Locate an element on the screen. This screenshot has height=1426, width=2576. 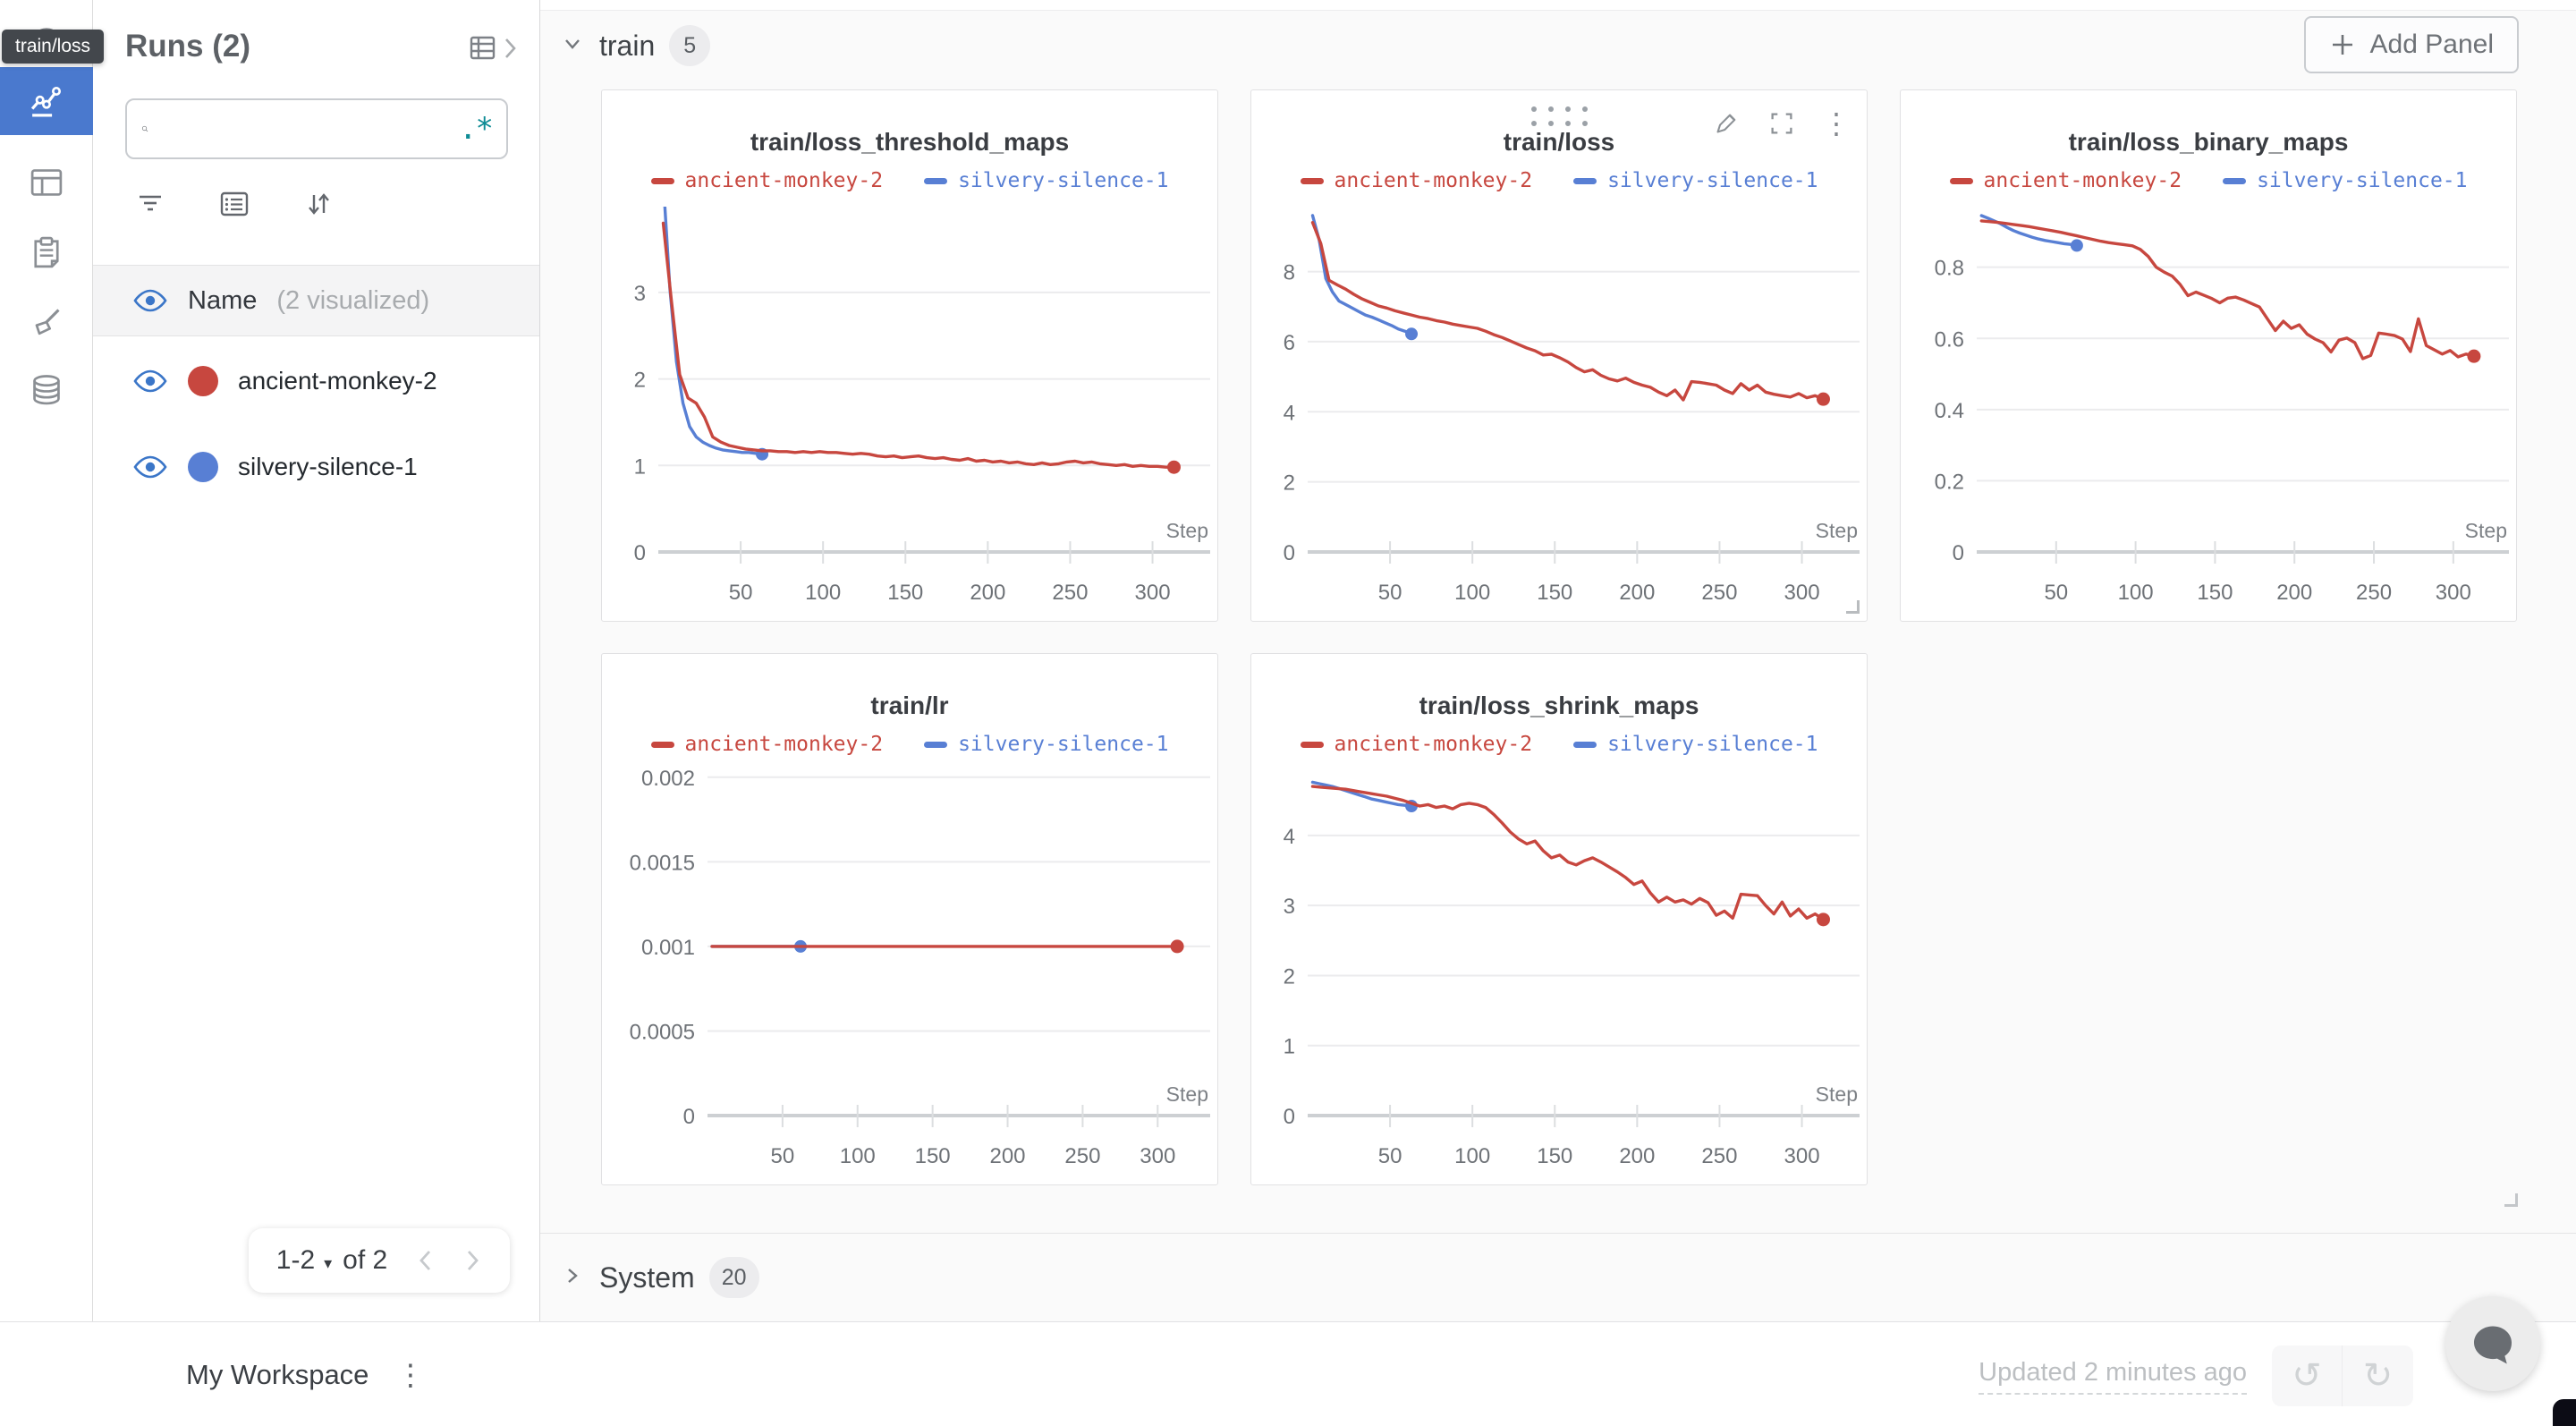
plus-icon is located at coordinates (2342, 45).